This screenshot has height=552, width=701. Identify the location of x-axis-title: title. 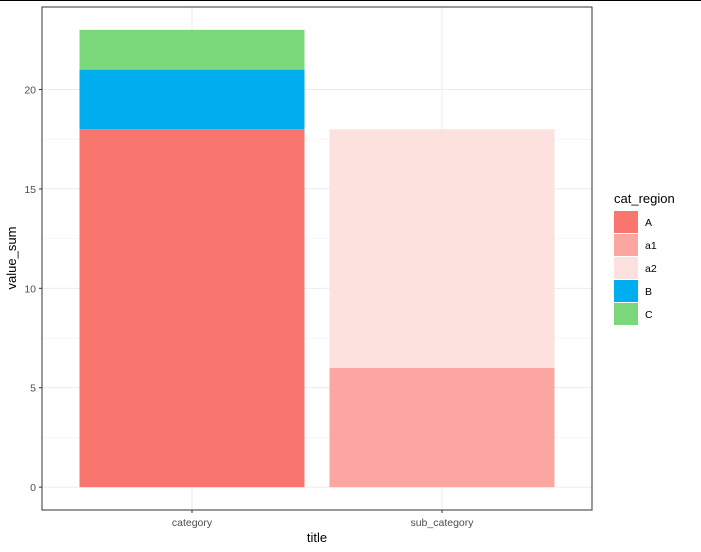
(317, 537).